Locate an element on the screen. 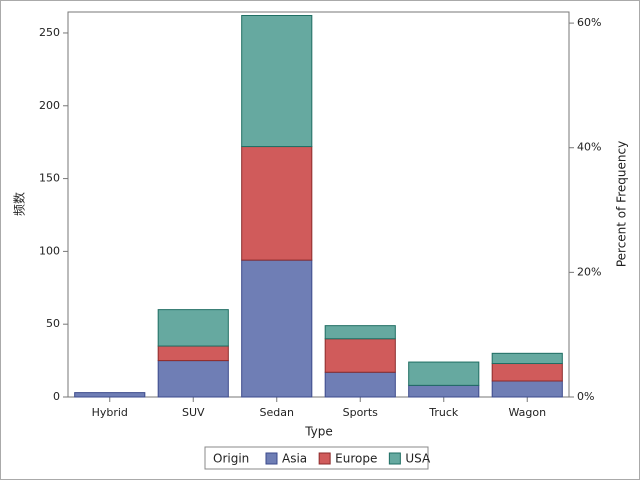 Image resolution: width=640 pixels, height=480 pixels. y-tick-label: 150 is located at coordinates (49, 178).